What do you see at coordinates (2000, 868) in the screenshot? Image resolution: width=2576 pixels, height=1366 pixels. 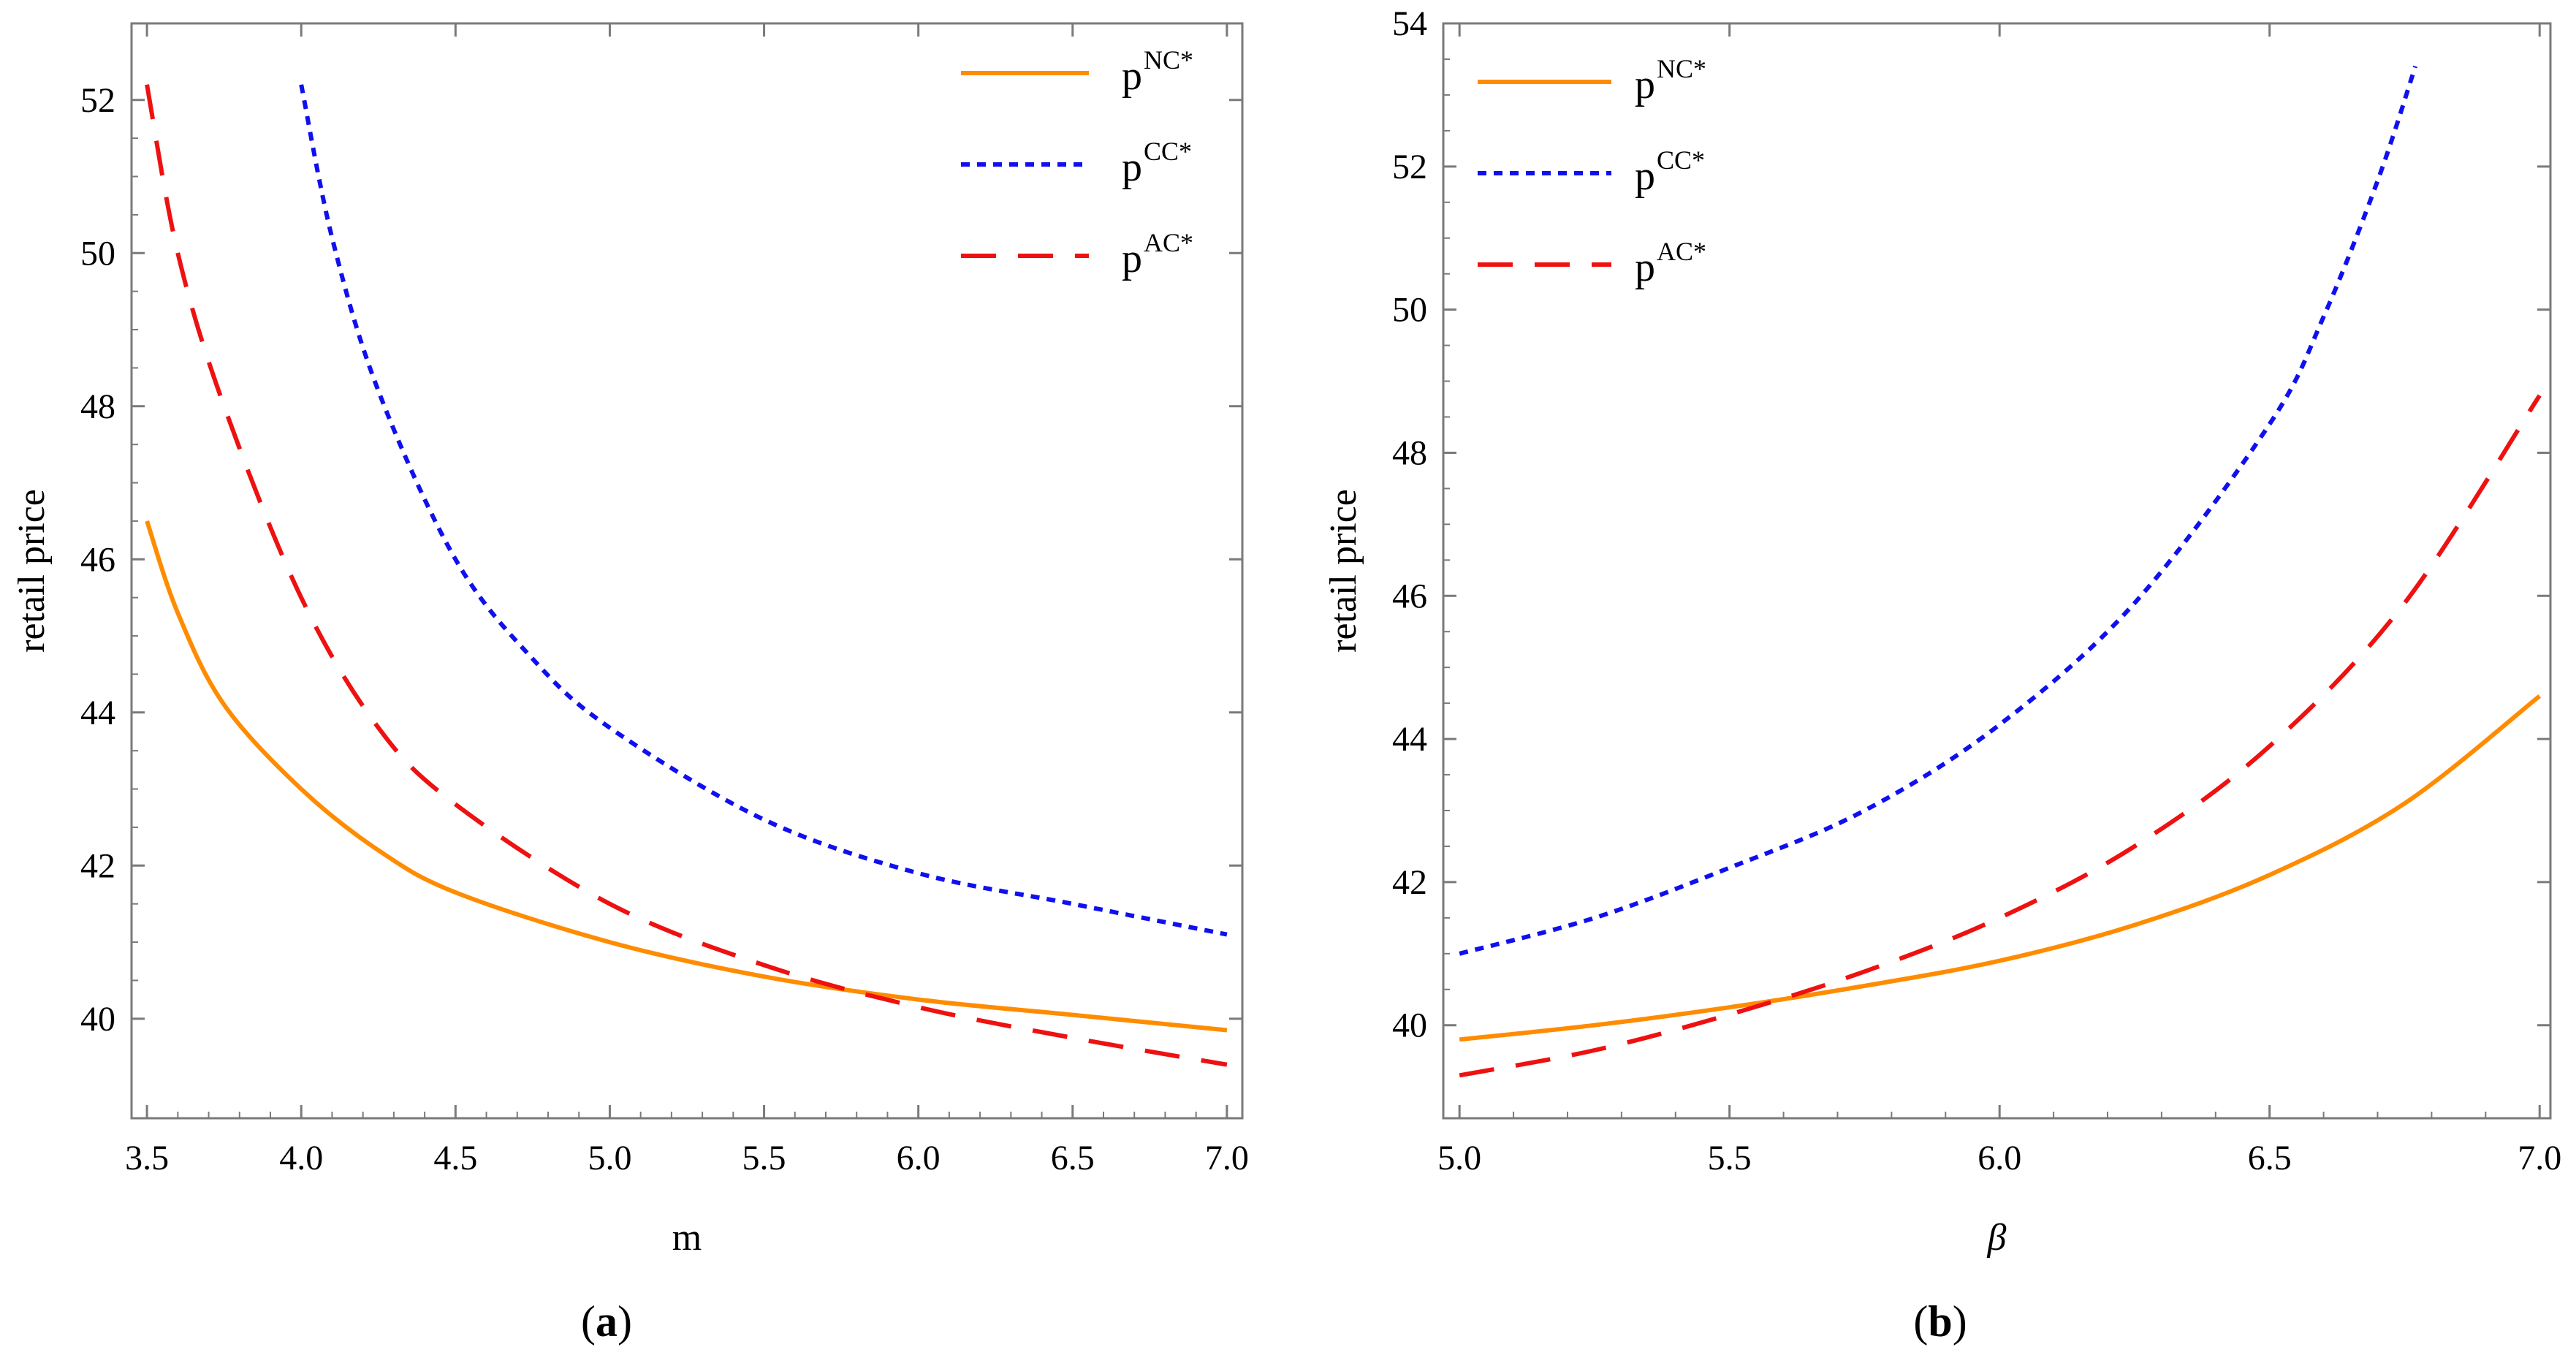 I see `series-line-nc` at bounding box center [2000, 868].